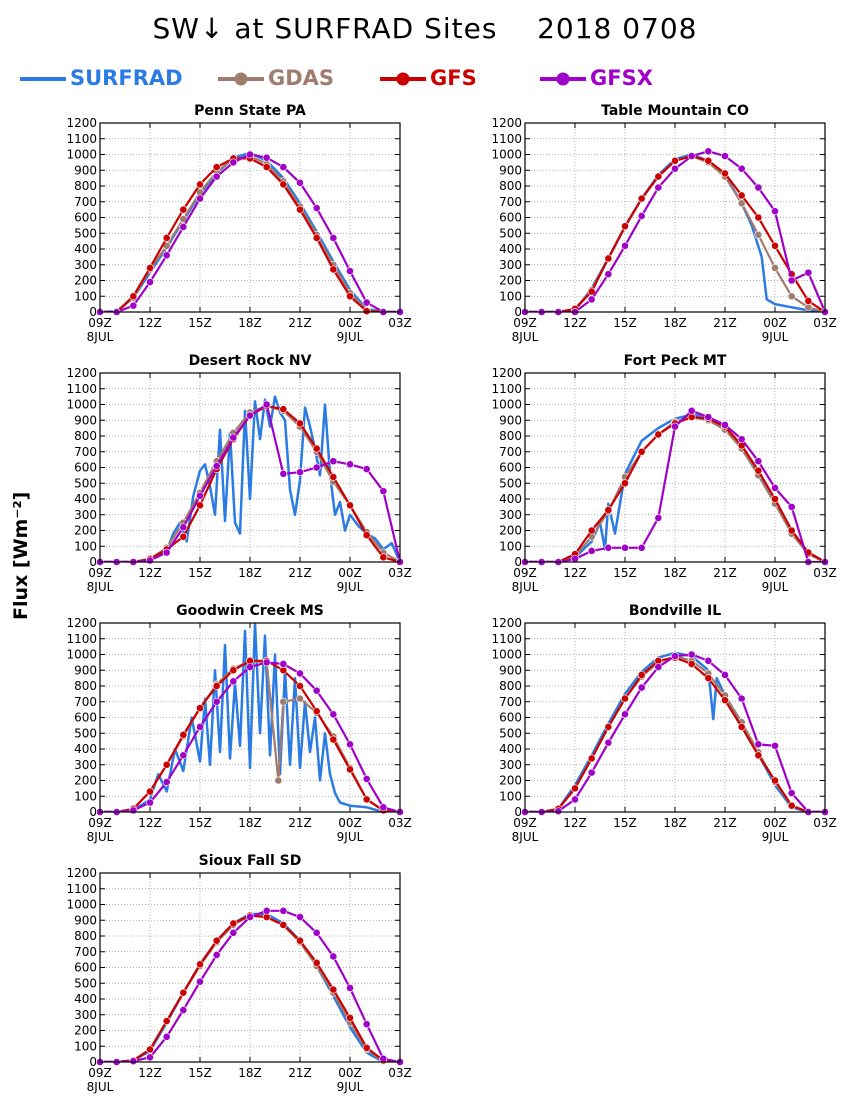 This screenshot has height=1100, width=850. What do you see at coordinates (510, 296) in the screenshot?
I see `y-tick-label-table-mountain-co: 100` at bounding box center [510, 296].